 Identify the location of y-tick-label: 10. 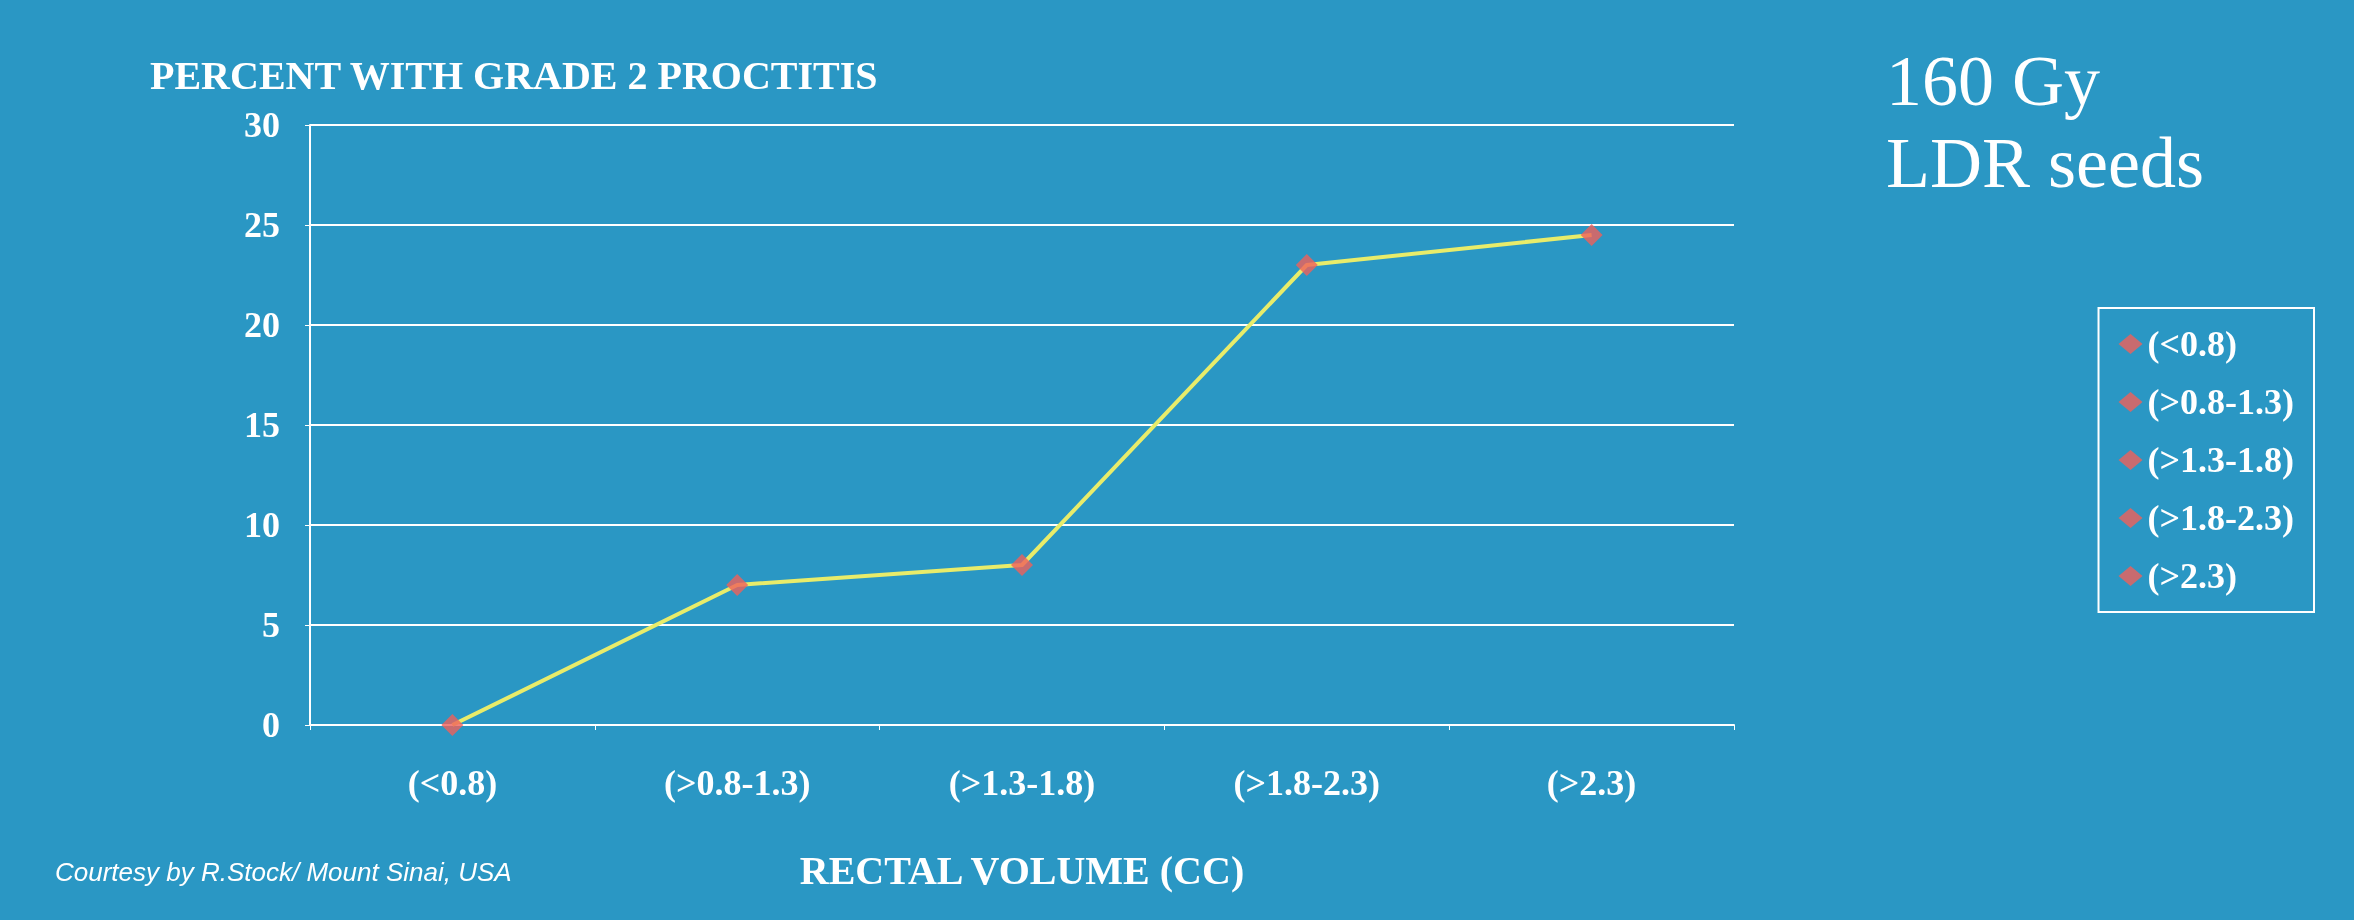
(262, 525).